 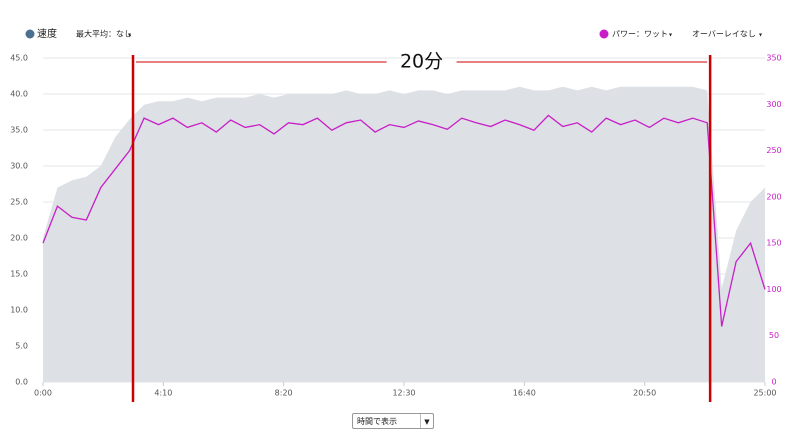 What do you see at coordinates (403, 393) in the screenshot?
I see `x-tick-label: 12:30` at bounding box center [403, 393].